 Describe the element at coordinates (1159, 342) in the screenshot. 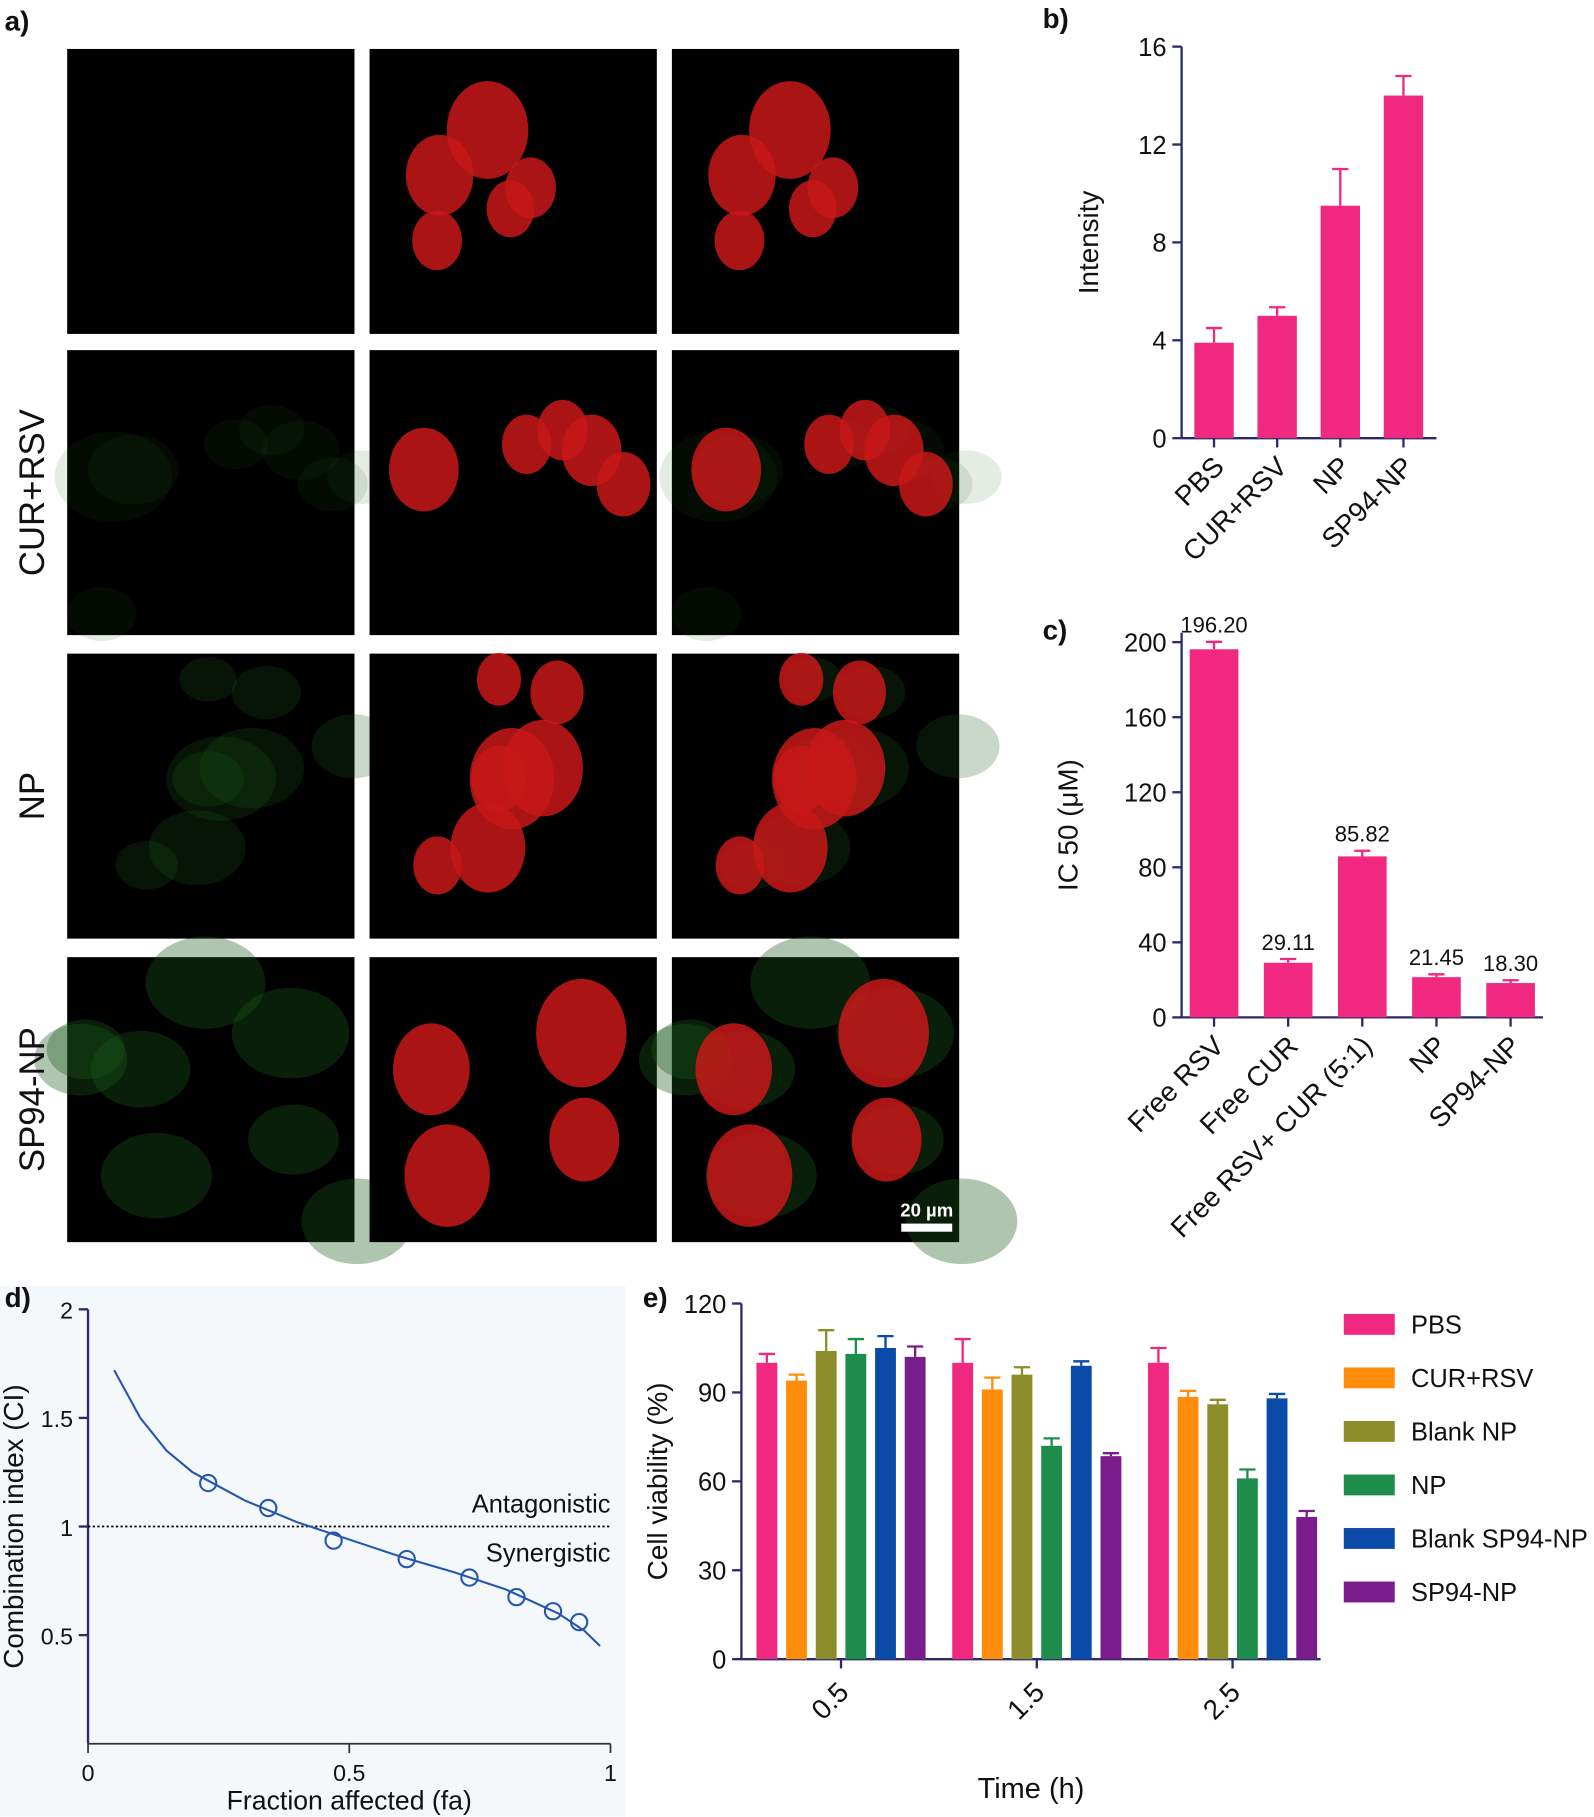

I see `y-tick-label: 4` at that location.